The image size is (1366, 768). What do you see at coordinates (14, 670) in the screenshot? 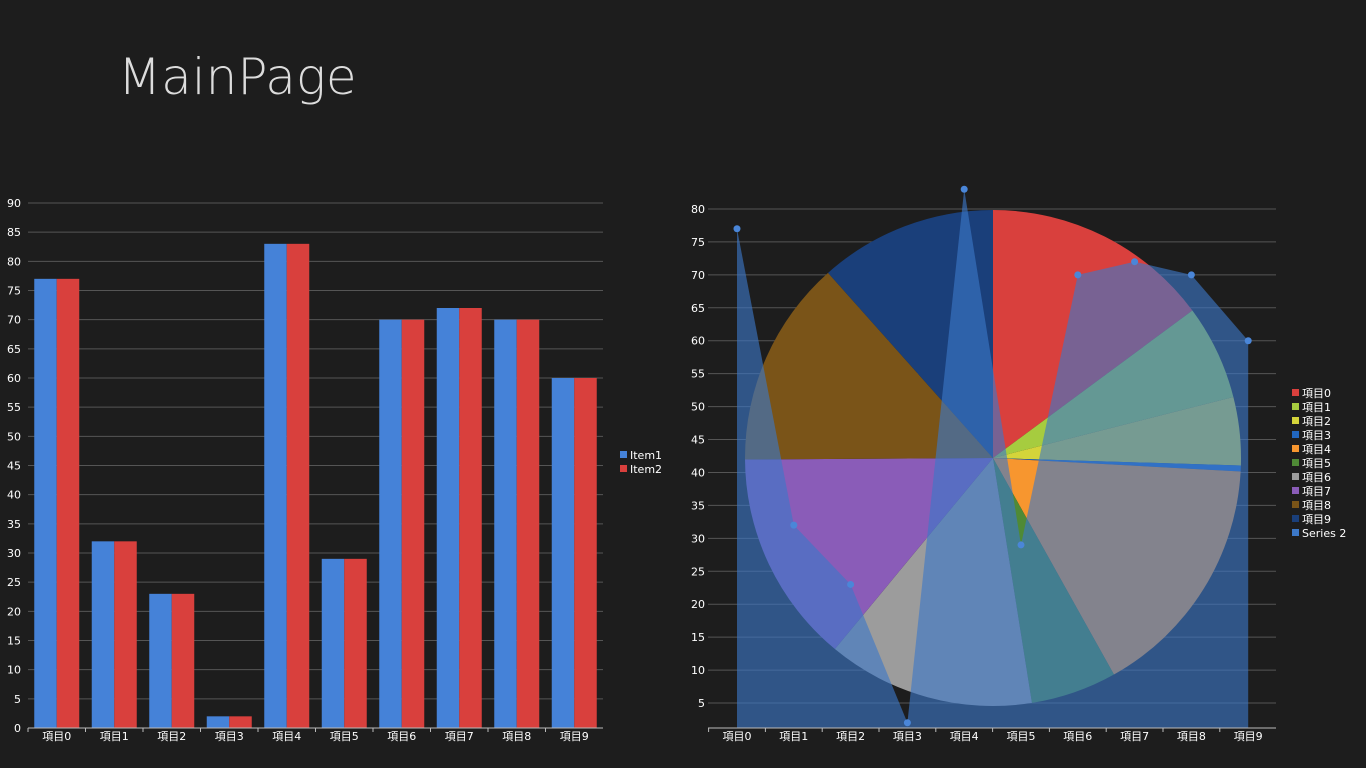
I see `y-tick-label: 10` at bounding box center [14, 670].